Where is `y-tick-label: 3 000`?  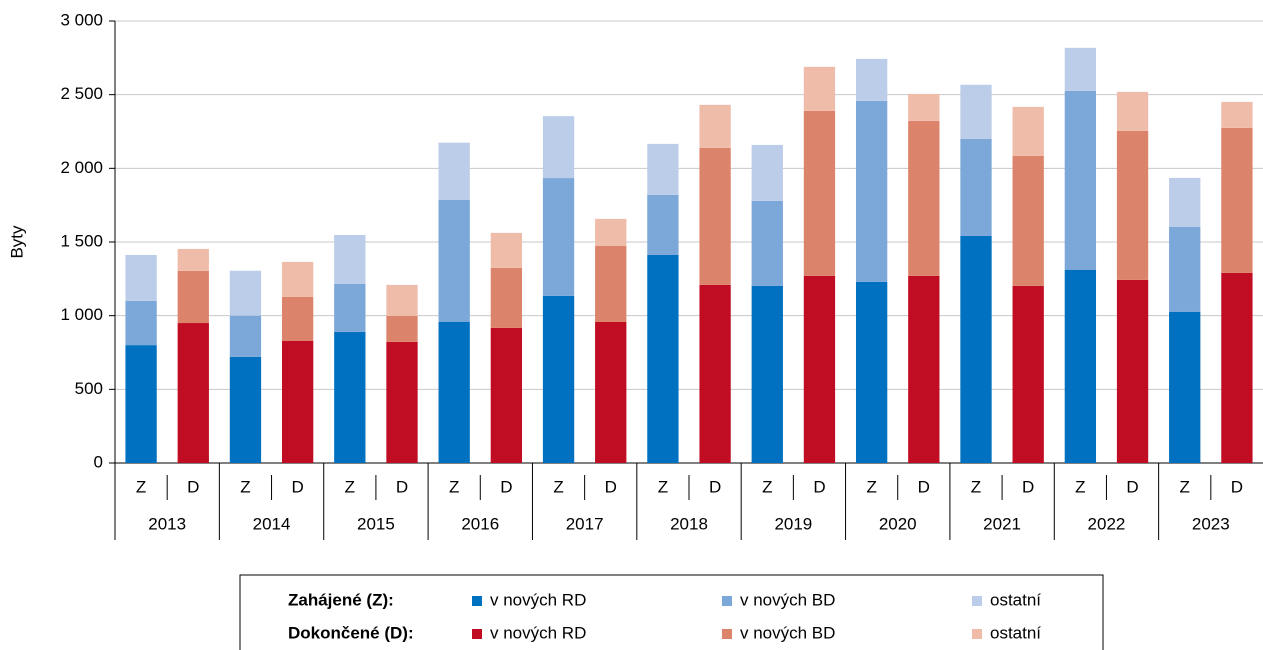 y-tick-label: 3 000 is located at coordinates (81, 19).